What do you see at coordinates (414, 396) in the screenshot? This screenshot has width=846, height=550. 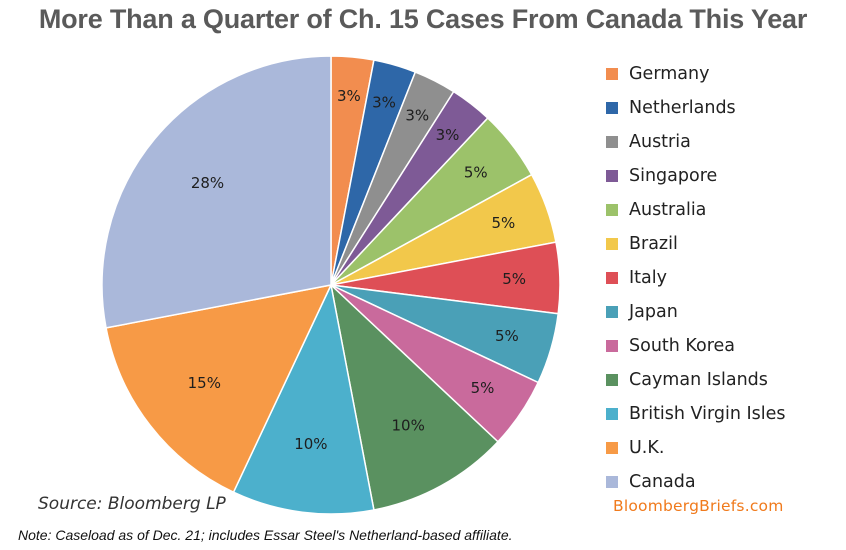 I see `pie-slice-cayman-islands` at bounding box center [414, 396].